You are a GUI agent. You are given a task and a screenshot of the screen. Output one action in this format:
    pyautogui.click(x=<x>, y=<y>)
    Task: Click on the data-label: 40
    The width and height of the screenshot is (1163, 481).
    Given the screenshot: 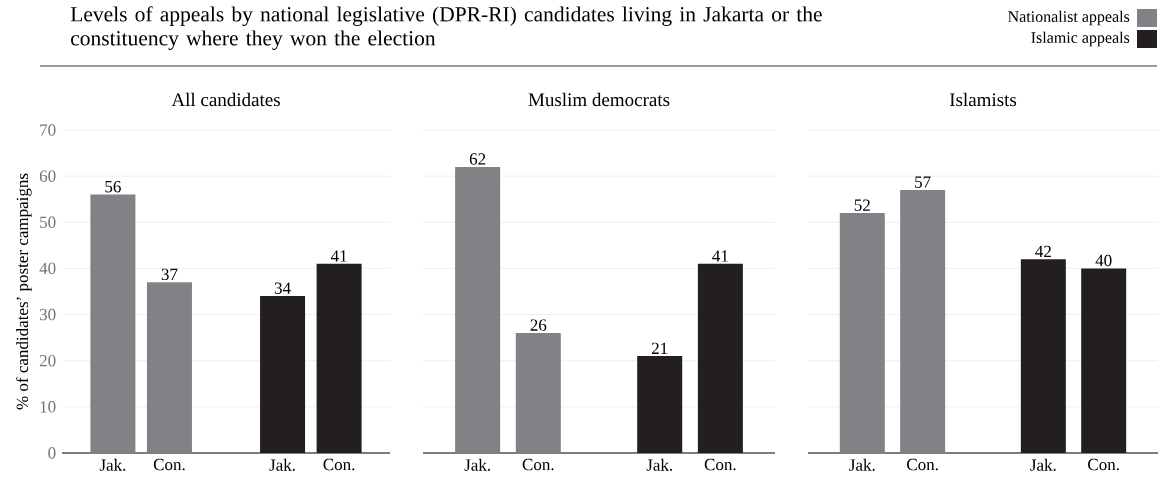 What is the action you would take?
    pyautogui.click(x=1103, y=260)
    